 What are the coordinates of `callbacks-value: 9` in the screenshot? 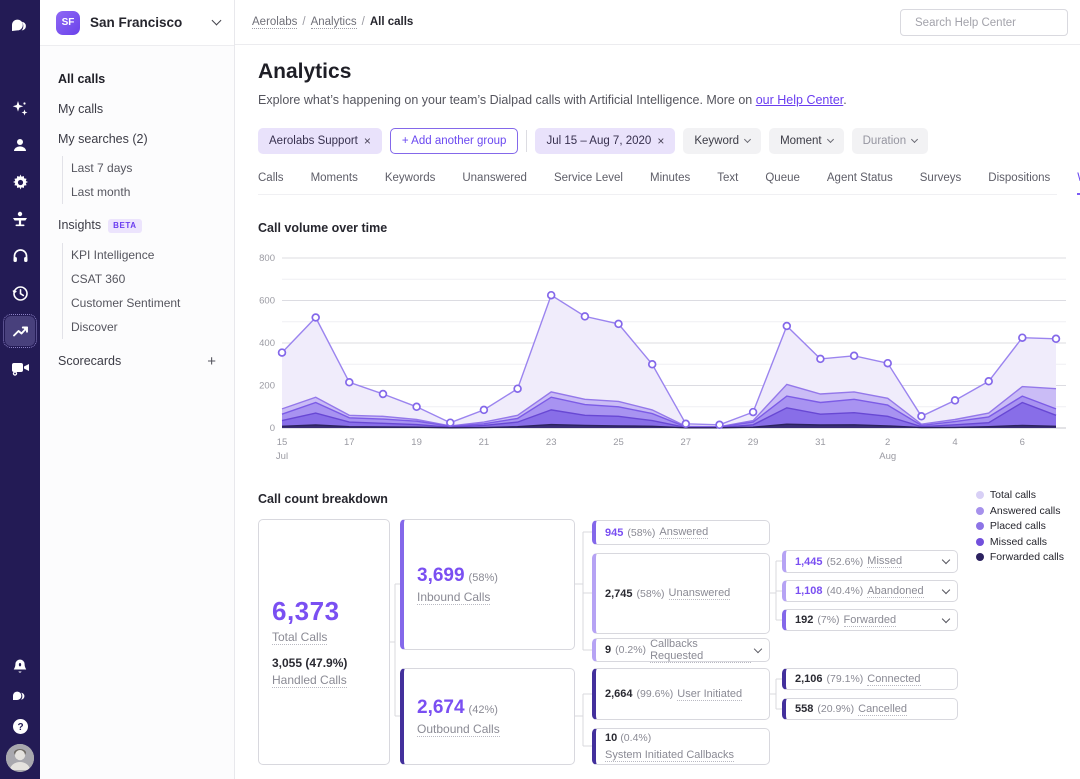 It's located at (608, 650).